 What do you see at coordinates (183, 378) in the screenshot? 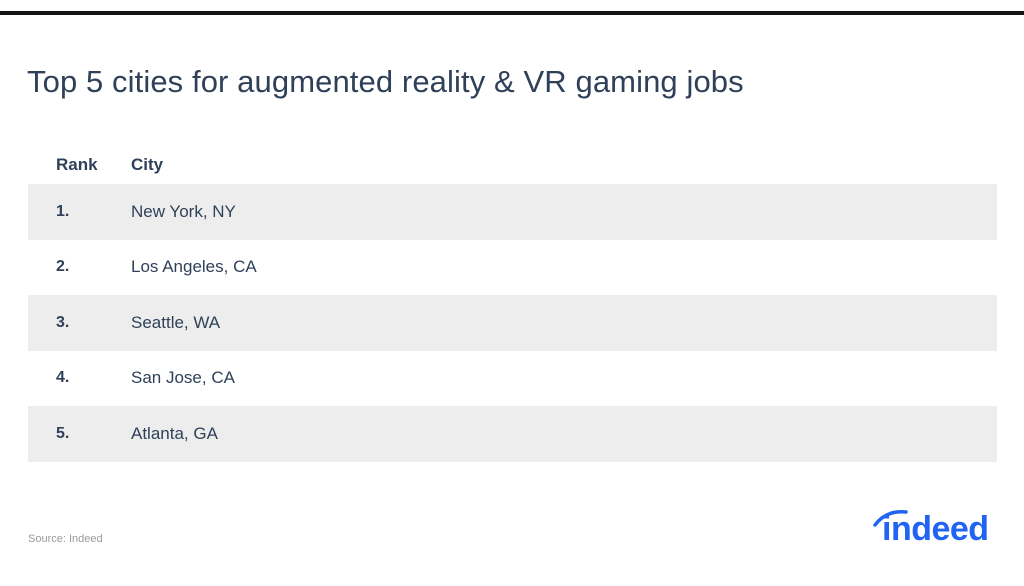
I see `city-cell: San Jose, CA` at bounding box center [183, 378].